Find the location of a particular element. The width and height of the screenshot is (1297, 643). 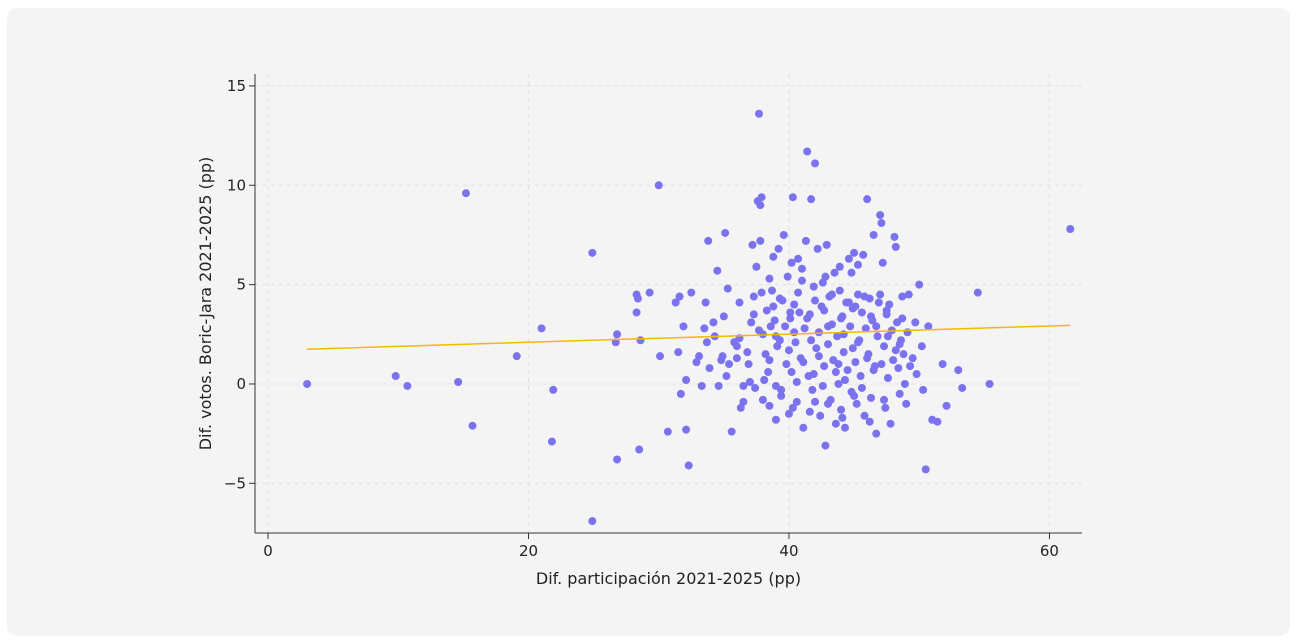

y-tick-label: 10 is located at coordinates (236, 185).